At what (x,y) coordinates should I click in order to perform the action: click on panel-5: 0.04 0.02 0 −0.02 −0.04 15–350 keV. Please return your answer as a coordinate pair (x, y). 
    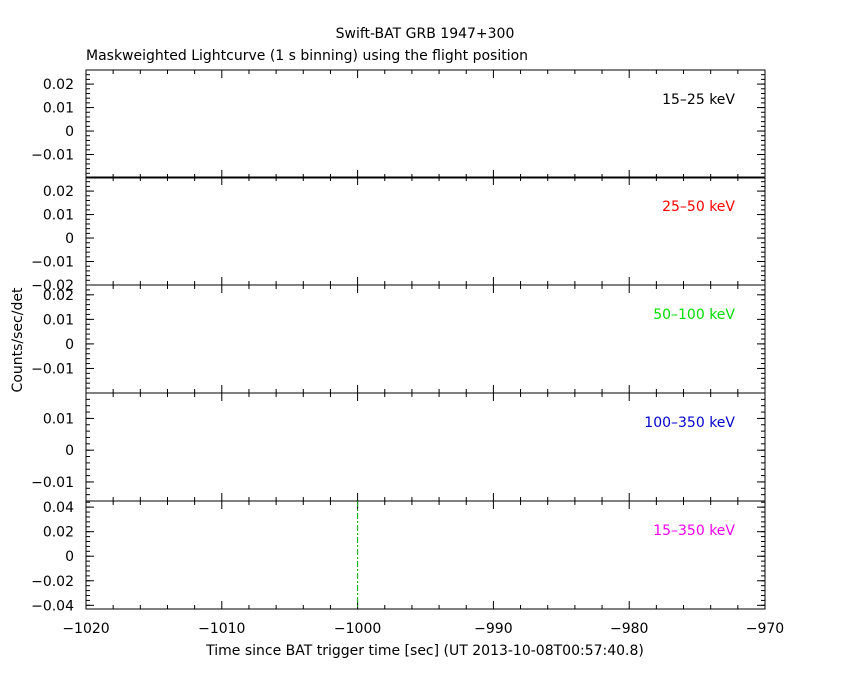
    Looking at the image, I should click on (398, 557).